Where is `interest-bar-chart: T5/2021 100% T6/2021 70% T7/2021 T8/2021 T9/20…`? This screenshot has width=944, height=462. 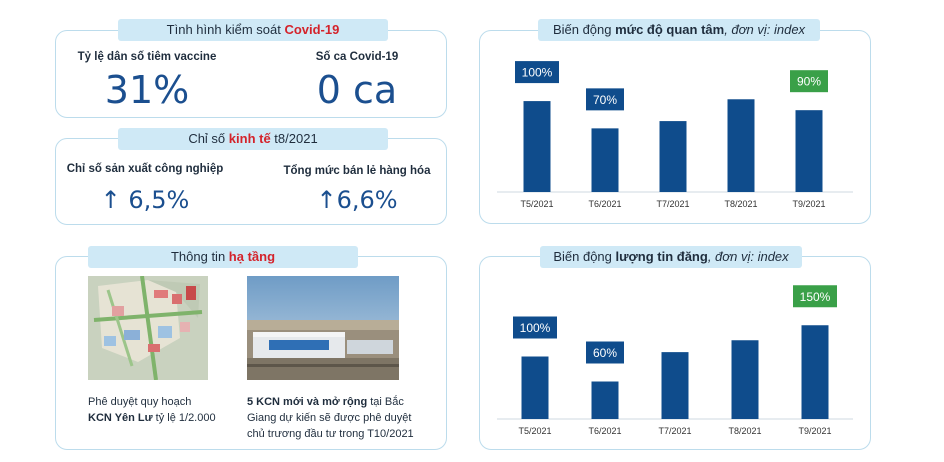 interest-bar-chart: T5/2021 100% T6/2021 70% T7/2021 T8/2021 T9/20… is located at coordinates (675, 135).